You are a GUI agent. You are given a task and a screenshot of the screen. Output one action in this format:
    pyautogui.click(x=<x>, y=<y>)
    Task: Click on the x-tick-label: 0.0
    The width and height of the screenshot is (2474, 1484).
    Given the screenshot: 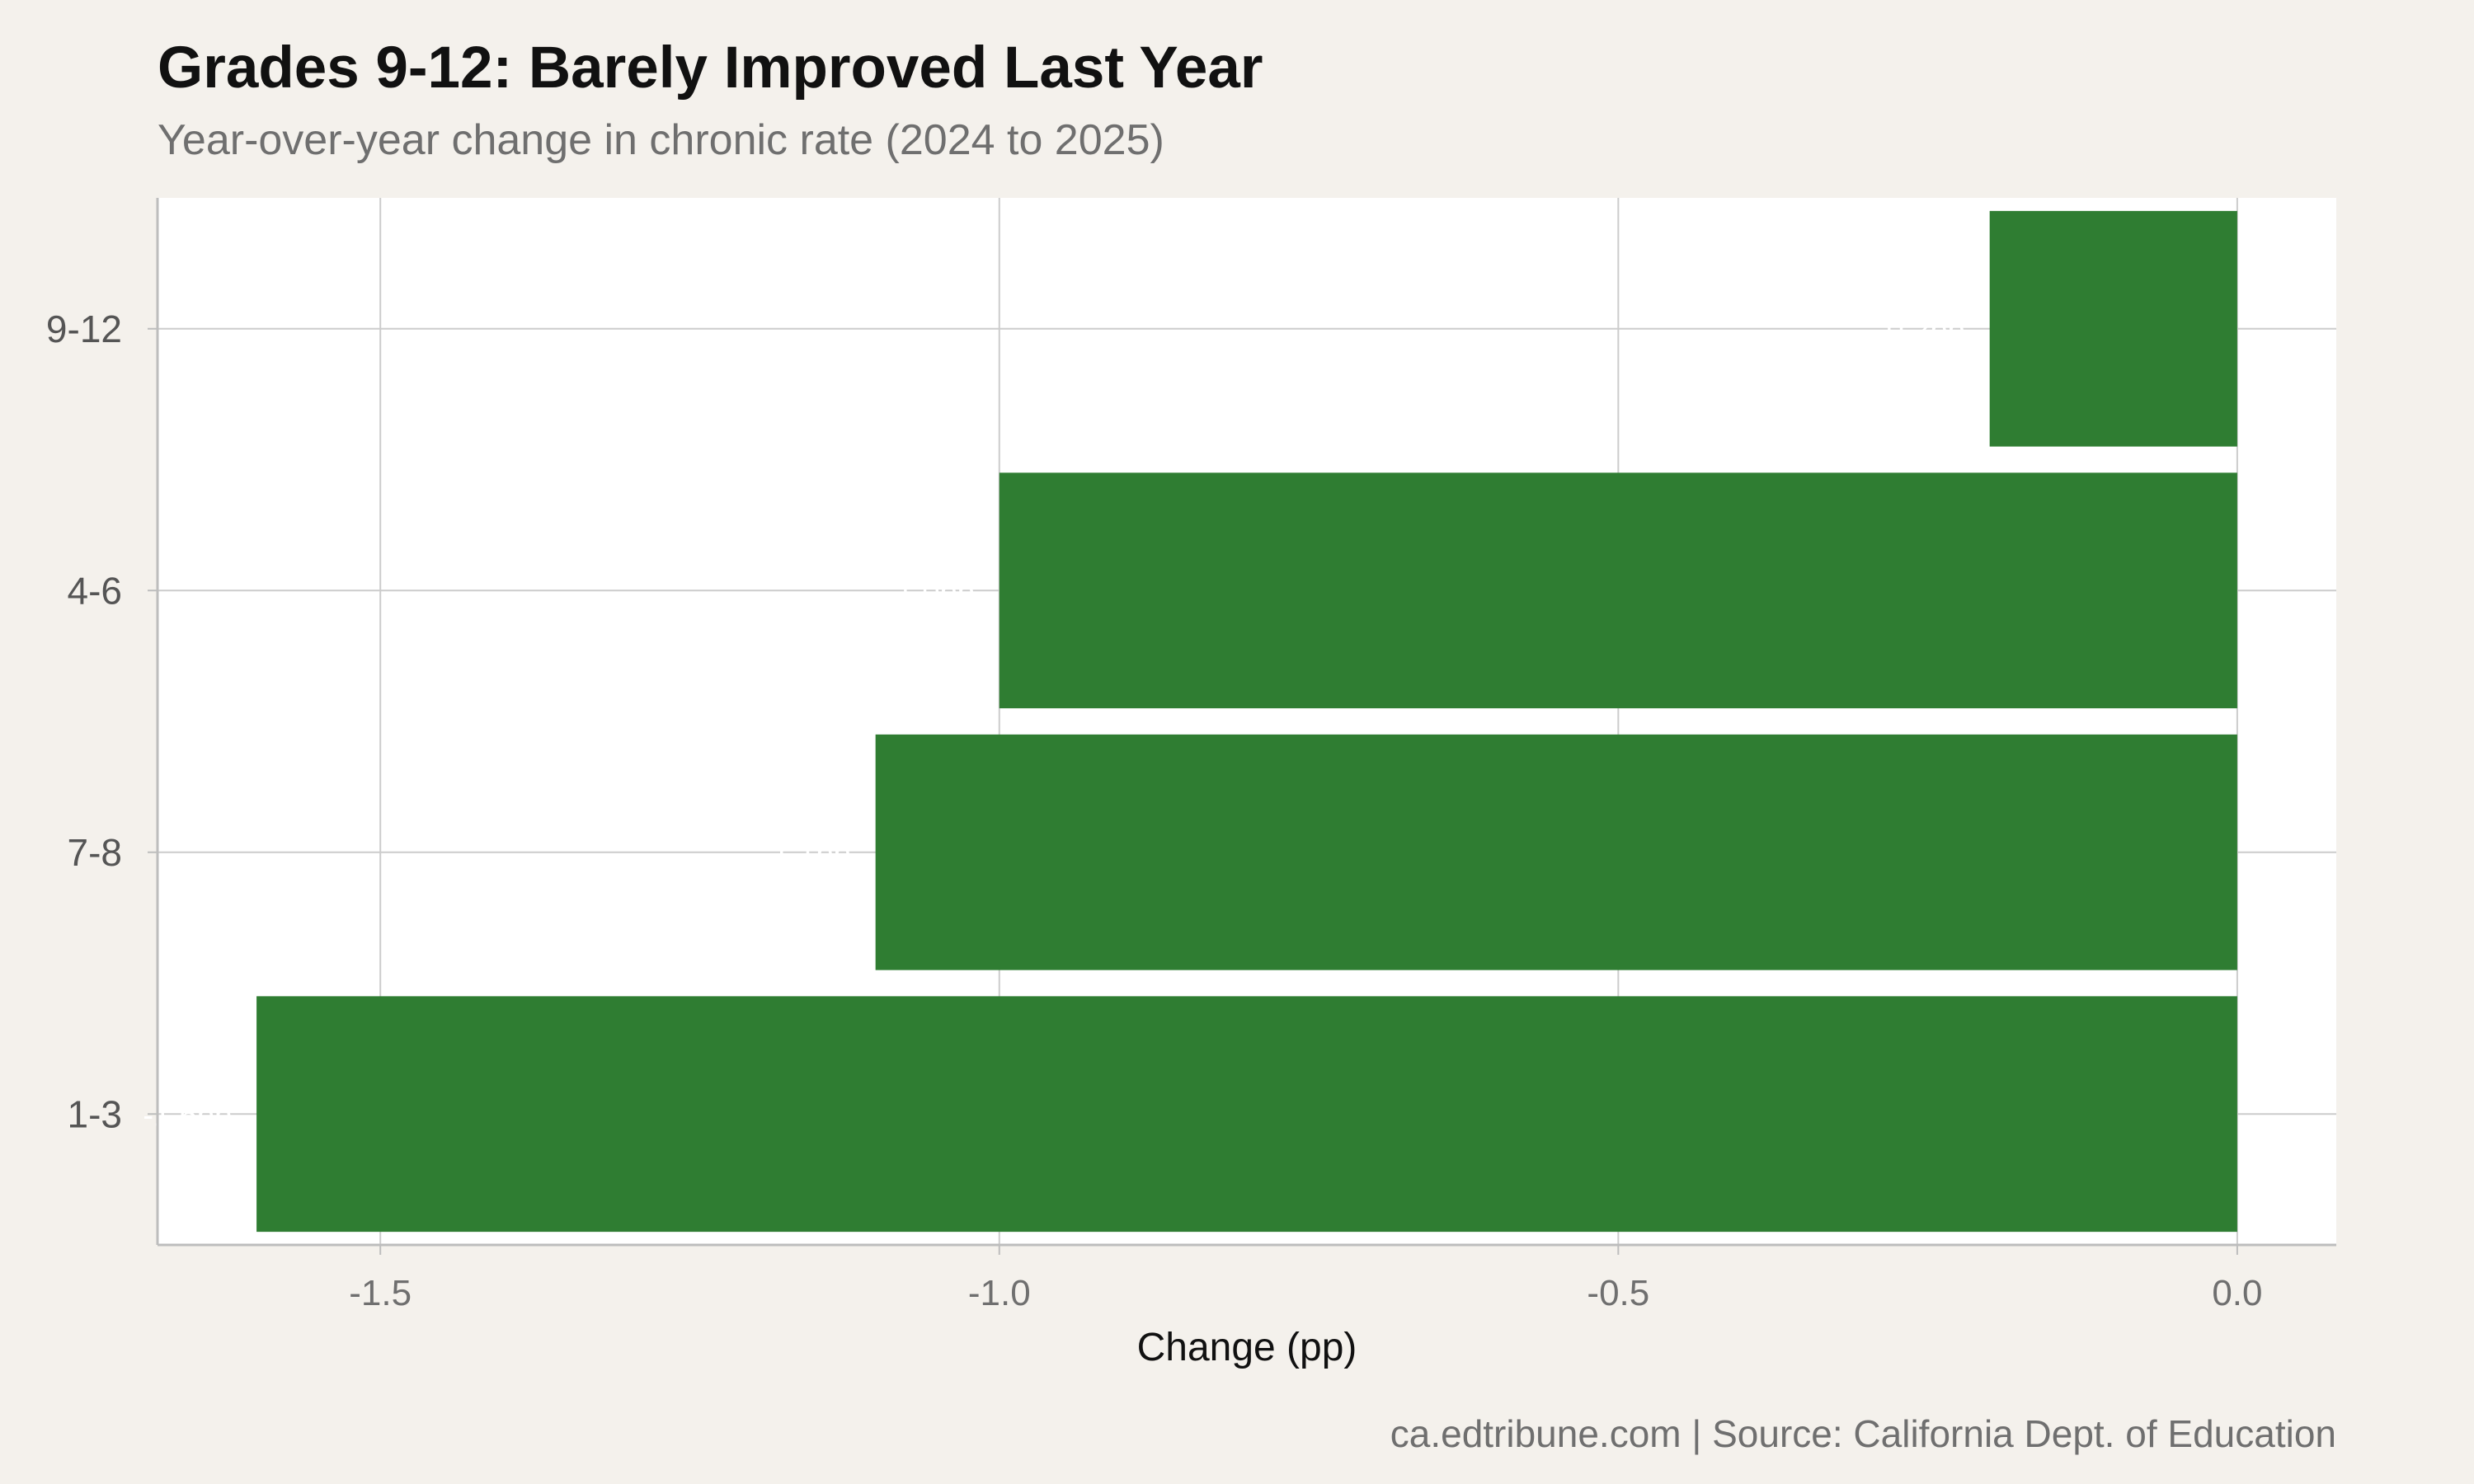 What is the action you would take?
    pyautogui.click(x=2237, y=1293)
    